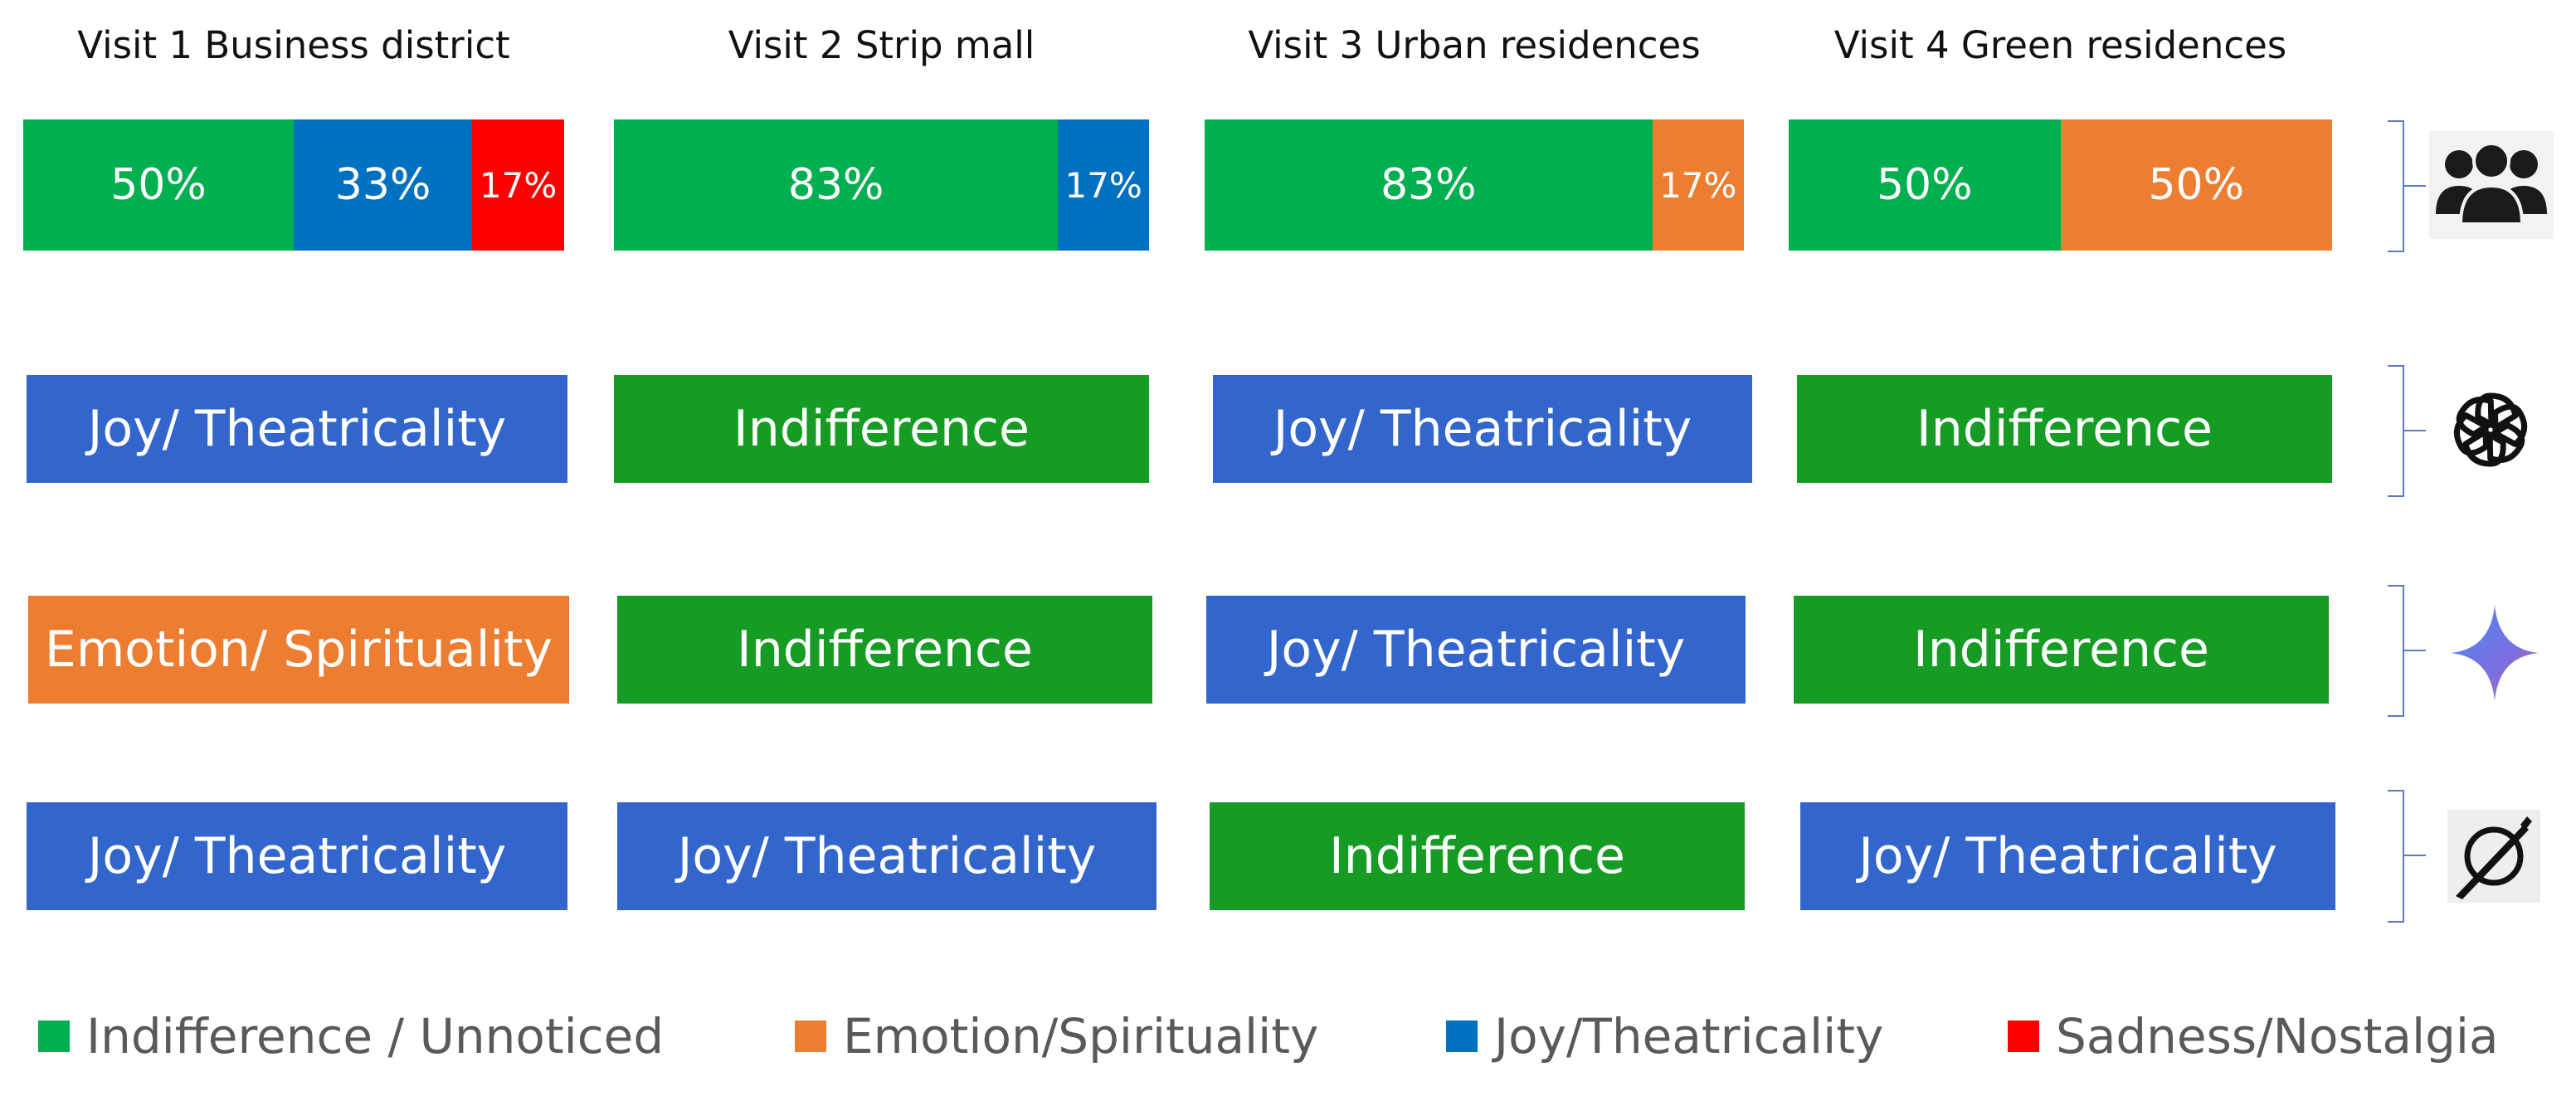 The height and width of the screenshot is (1096, 2576). I want to click on legend-item: Sadness/Nostalgia, so click(2253, 1036).